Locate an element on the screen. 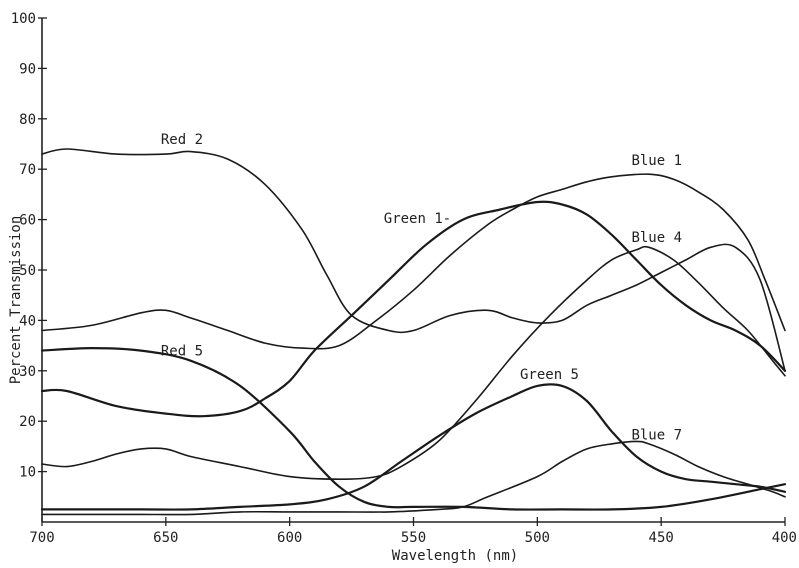 Image resolution: width=799 pixels, height=568 pixels. x-tick-label-450: 450 is located at coordinates (661, 538).